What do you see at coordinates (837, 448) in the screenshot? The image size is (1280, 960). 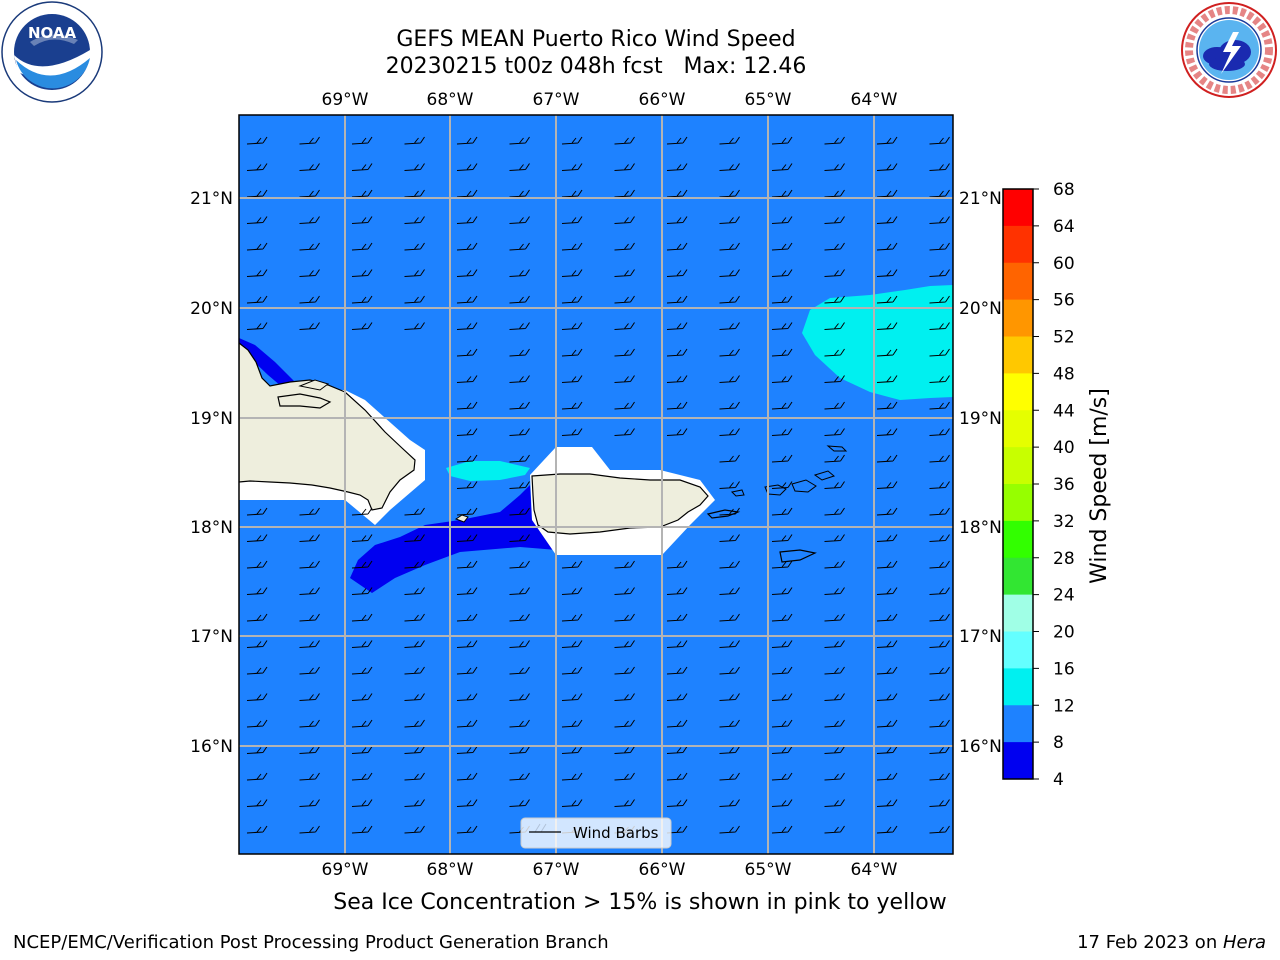 I see `island-anegada` at bounding box center [837, 448].